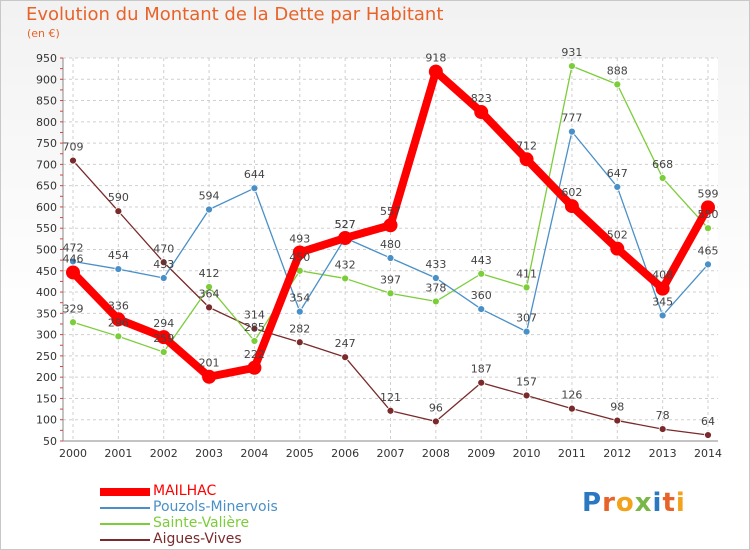 The image size is (750, 550). I want to click on data-label: 98, so click(617, 407).